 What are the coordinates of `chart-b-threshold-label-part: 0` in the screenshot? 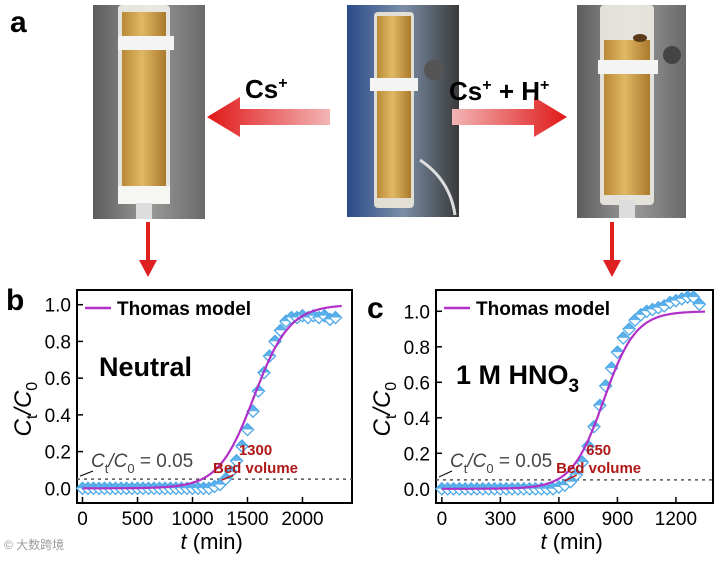 It's located at (130, 468).